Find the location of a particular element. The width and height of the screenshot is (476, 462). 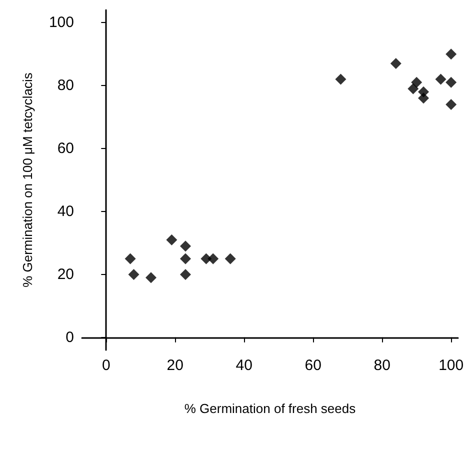

y-tick-label: 100 is located at coordinates (61, 23).